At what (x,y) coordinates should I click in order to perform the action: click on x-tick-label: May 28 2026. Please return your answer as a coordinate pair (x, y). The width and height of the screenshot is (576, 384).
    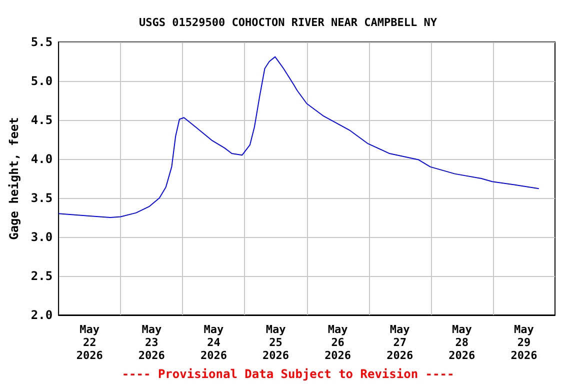
    Looking at the image, I should click on (462, 342).